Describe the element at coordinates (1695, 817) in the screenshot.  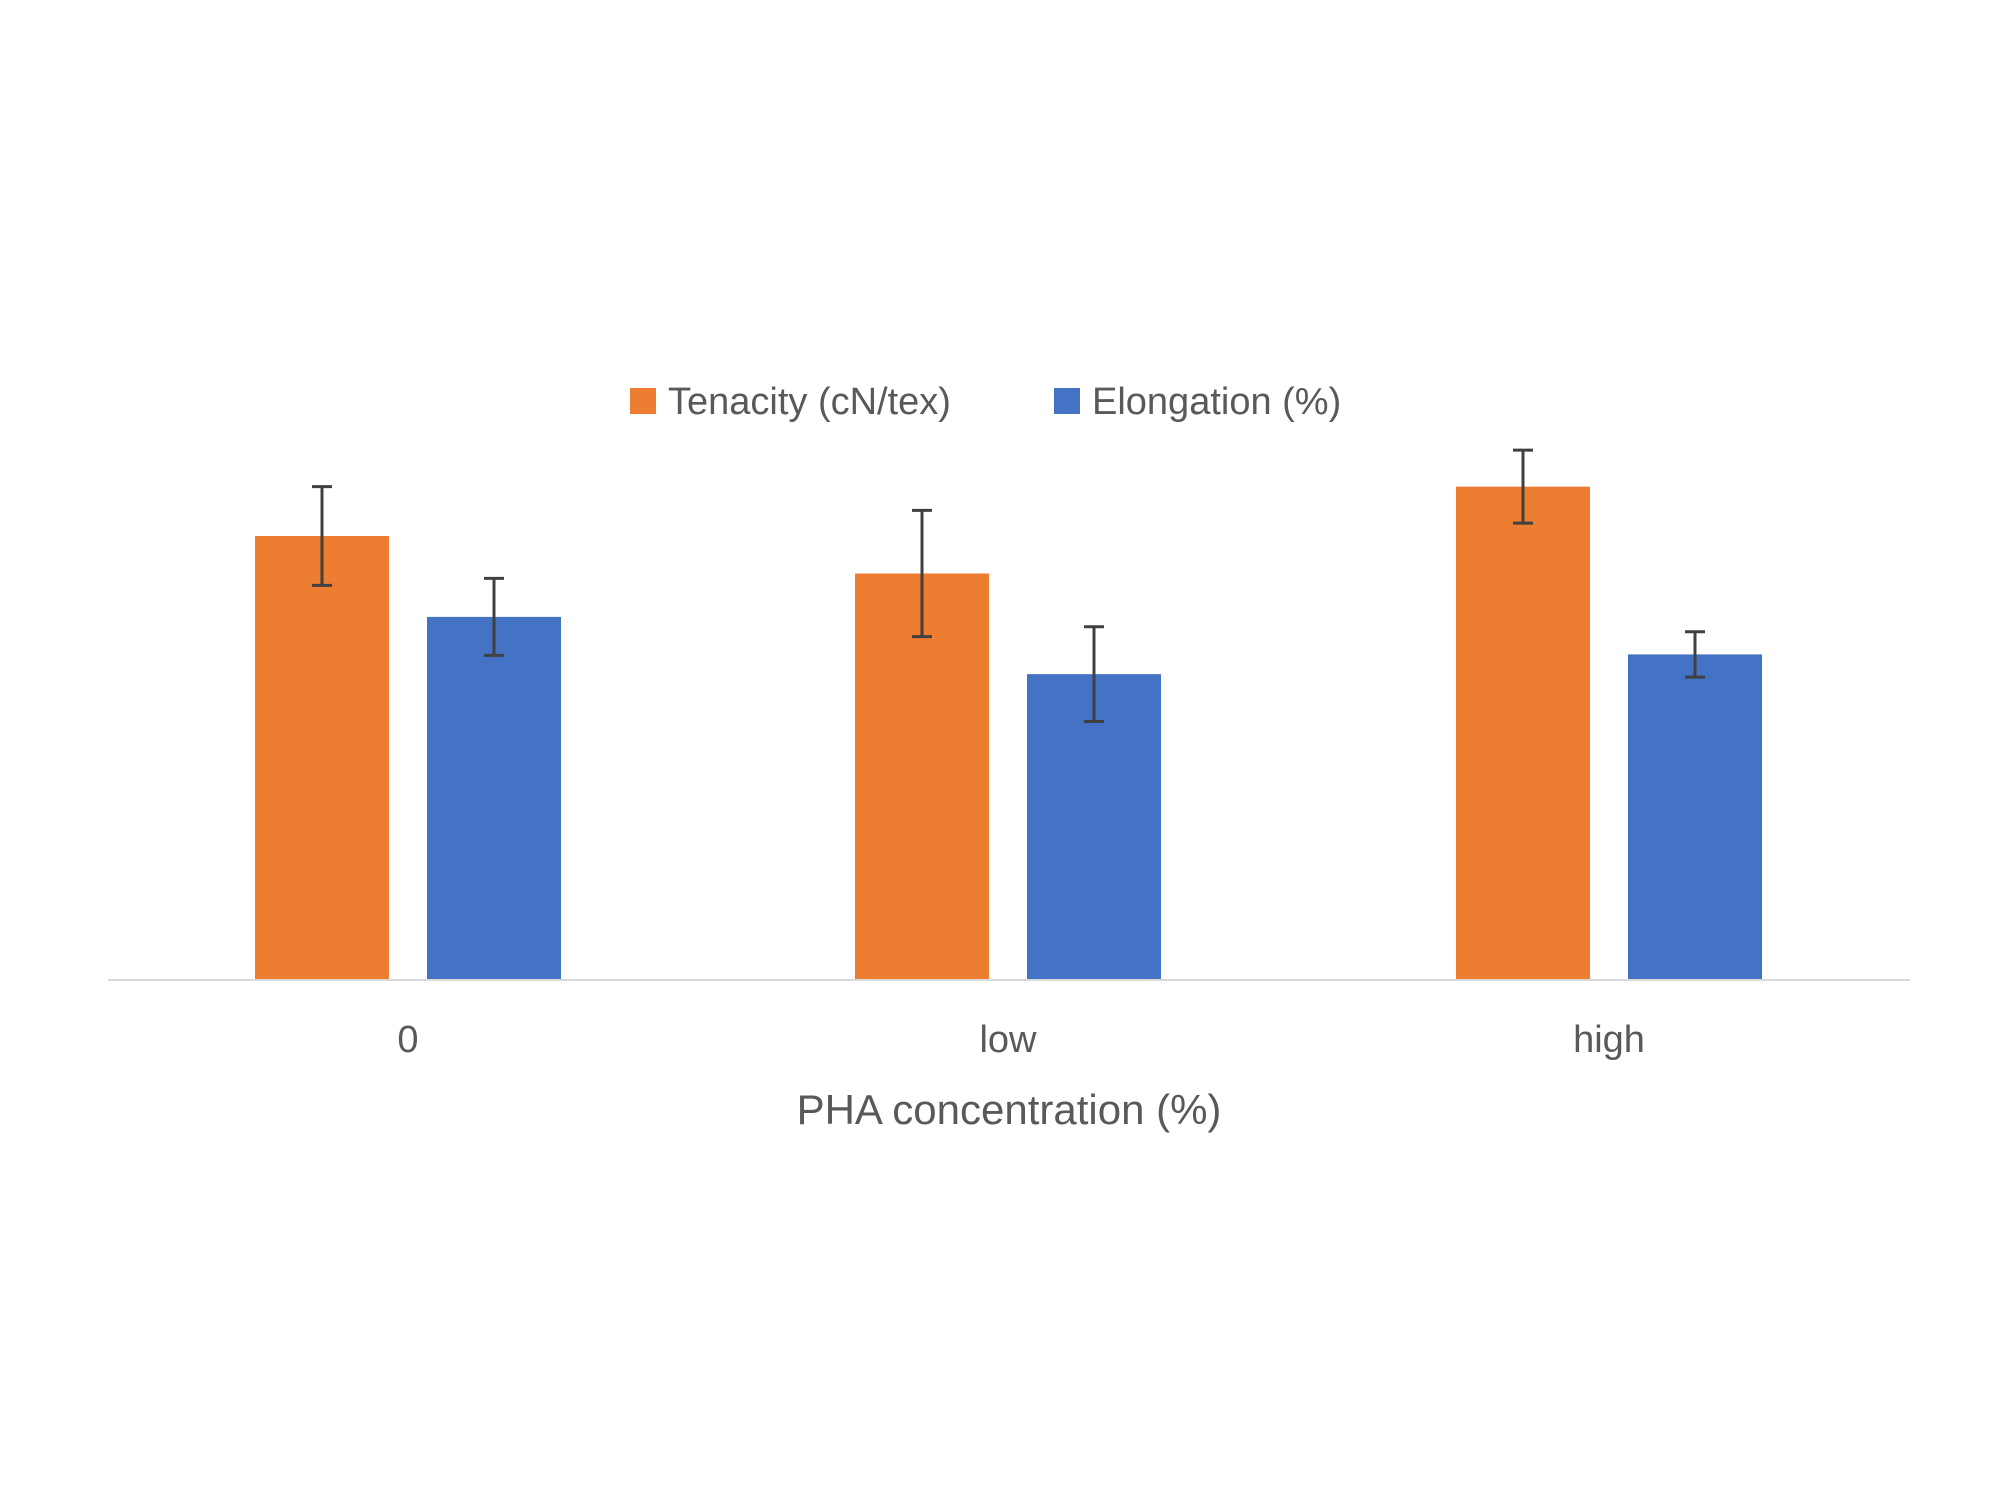
I see `bar-elongation-high` at that location.